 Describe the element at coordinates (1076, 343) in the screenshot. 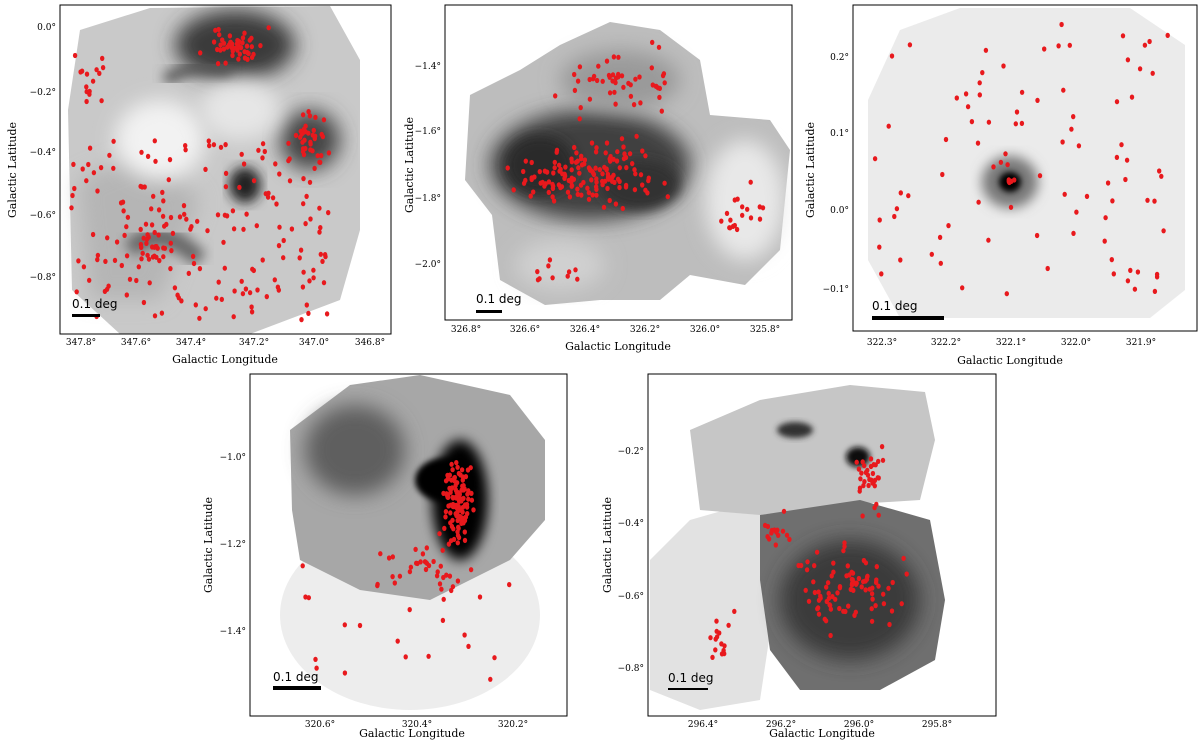

I see `p3-xtick: 322.0°` at that location.